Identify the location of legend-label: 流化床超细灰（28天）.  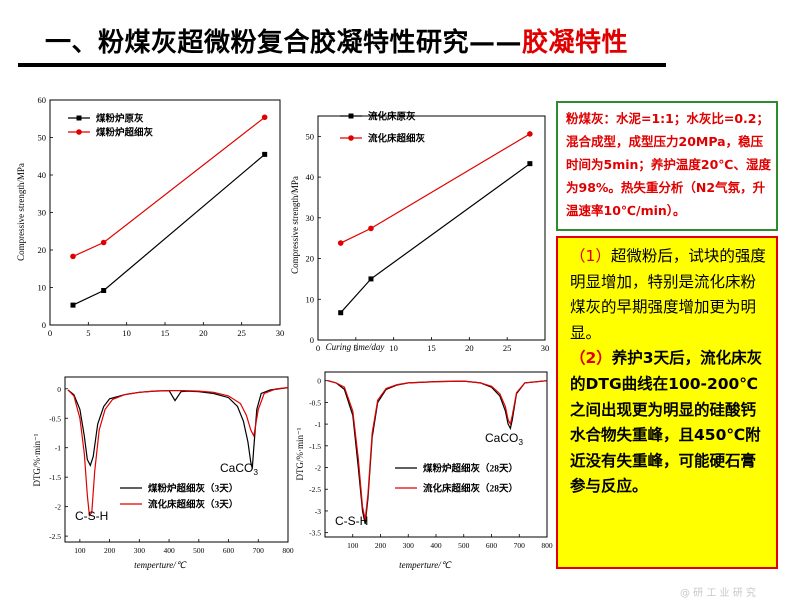
(470, 489).